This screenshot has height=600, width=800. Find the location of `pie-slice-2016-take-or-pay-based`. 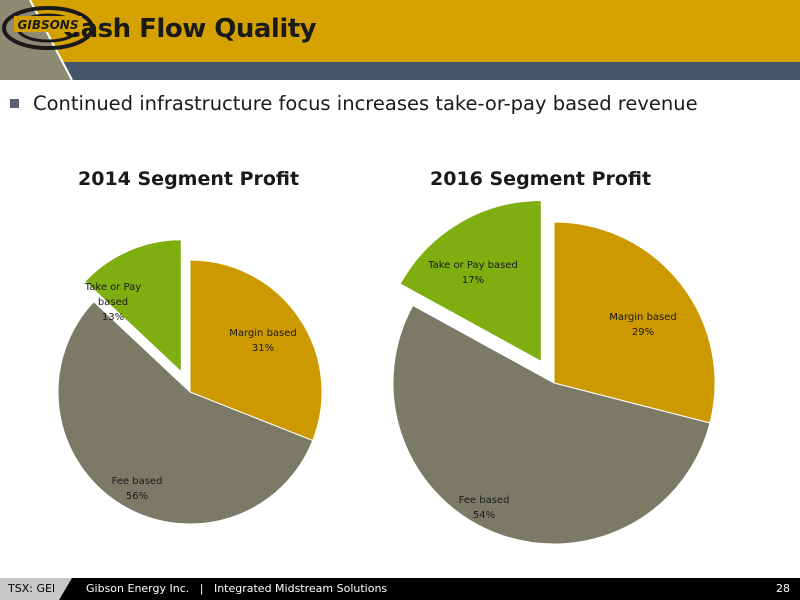

pie-slice-2016-take-or-pay-based is located at coordinates (470, 281).